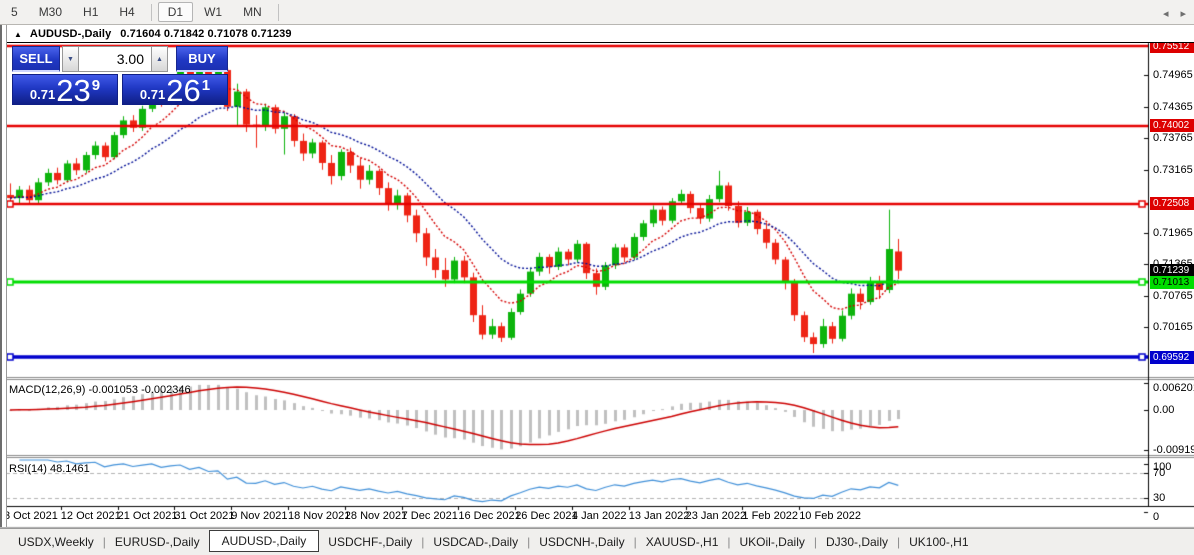 This screenshot has width=1194, height=555. What do you see at coordinates (152, 94) in the screenshot?
I see `ask-price-prefix: 0.71` at bounding box center [152, 94].